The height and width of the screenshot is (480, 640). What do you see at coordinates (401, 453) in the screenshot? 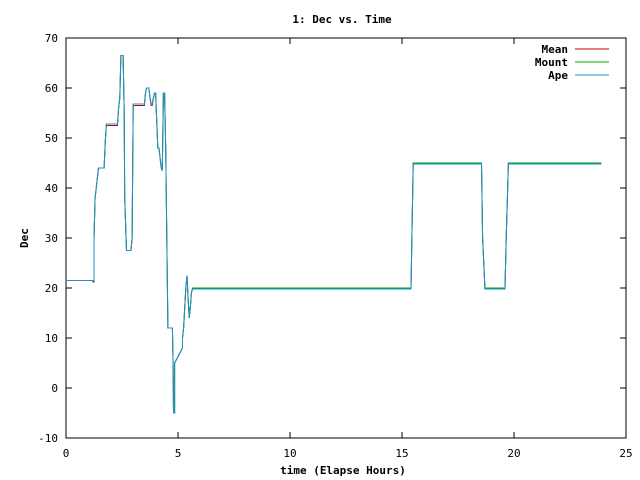
I see `x-tick-label: 15` at bounding box center [401, 453].